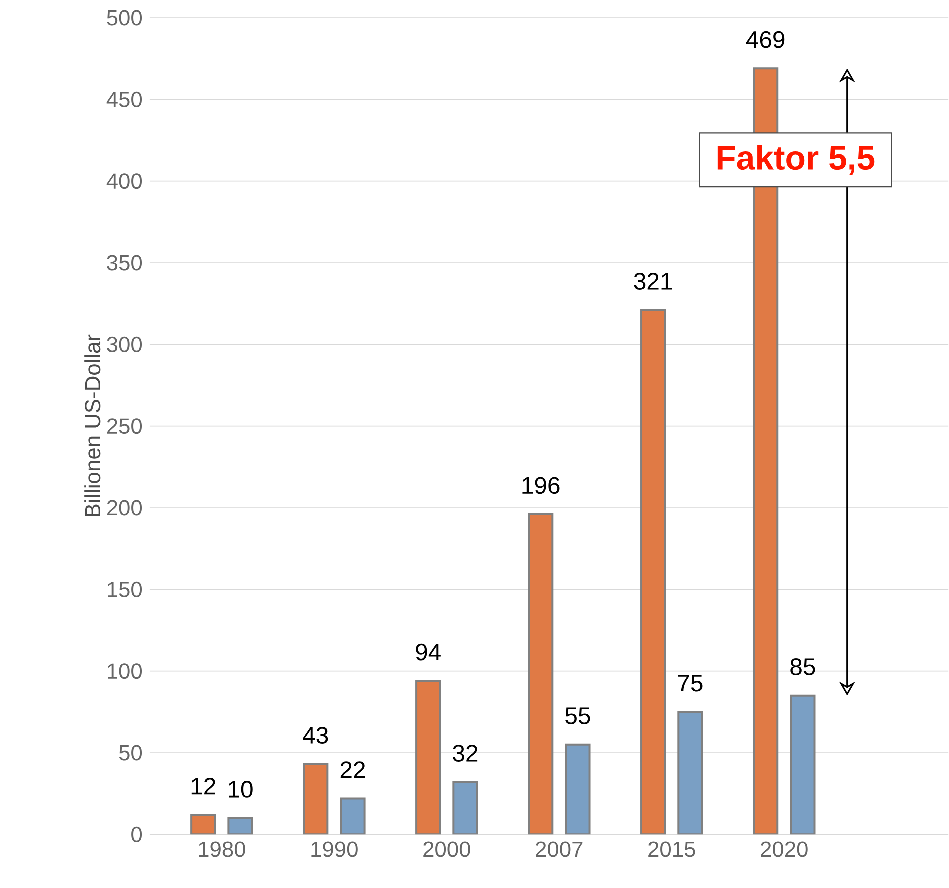 This screenshot has width=949, height=888. Describe the element at coordinates (124, 345) in the screenshot. I see `y-tick-label: 300` at that location.